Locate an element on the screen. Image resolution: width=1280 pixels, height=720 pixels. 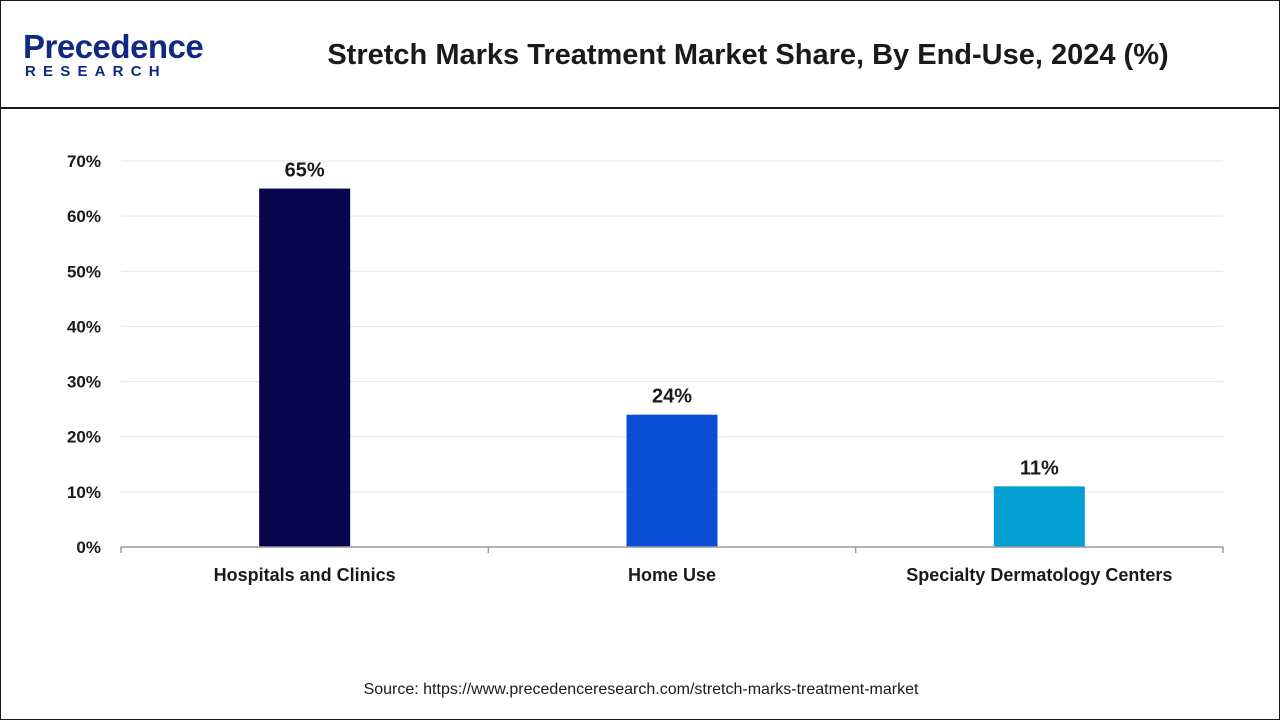
brand-logo: Precedence RESEARCH is located at coordinates (123, 55).